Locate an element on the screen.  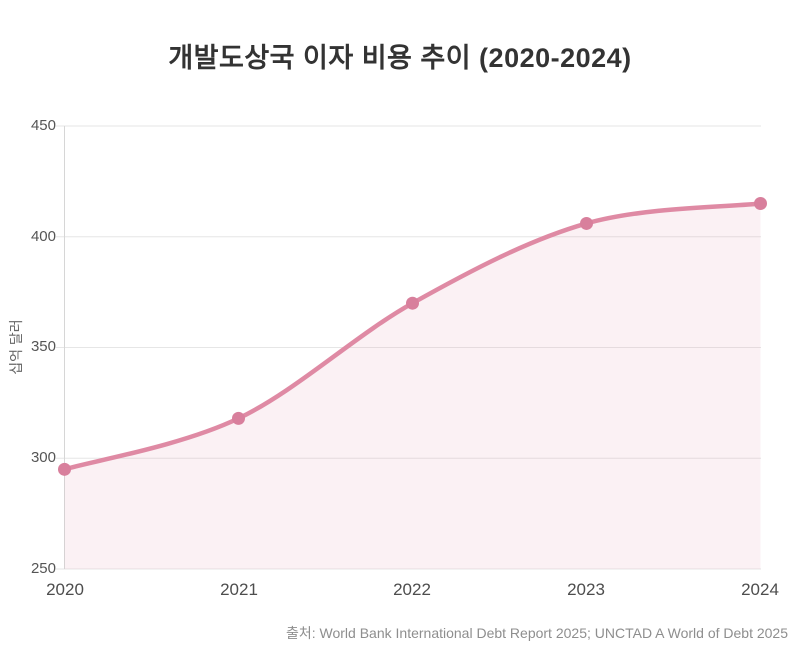
x-tick-2024: 2024 is located at coordinates (760, 589).